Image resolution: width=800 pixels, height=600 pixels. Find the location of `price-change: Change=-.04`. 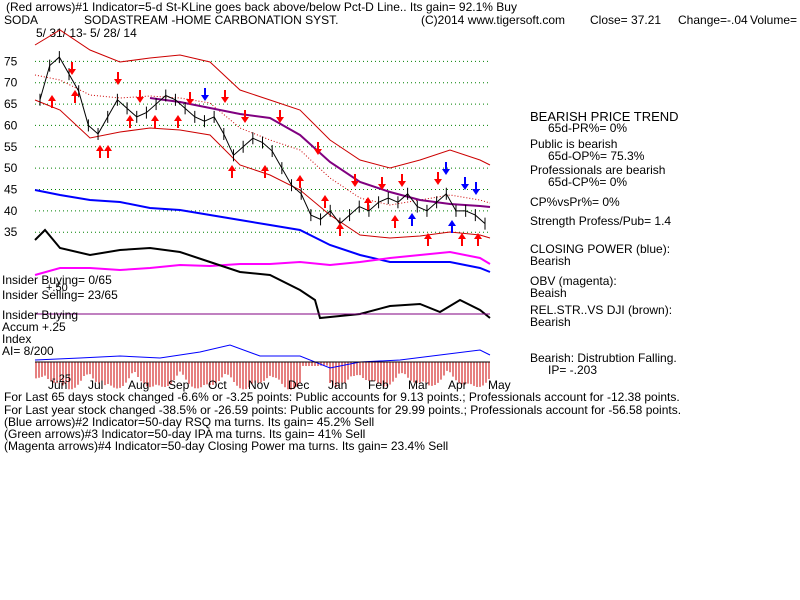

price-change: Change=-.04 is located at coordinates (713, 20).